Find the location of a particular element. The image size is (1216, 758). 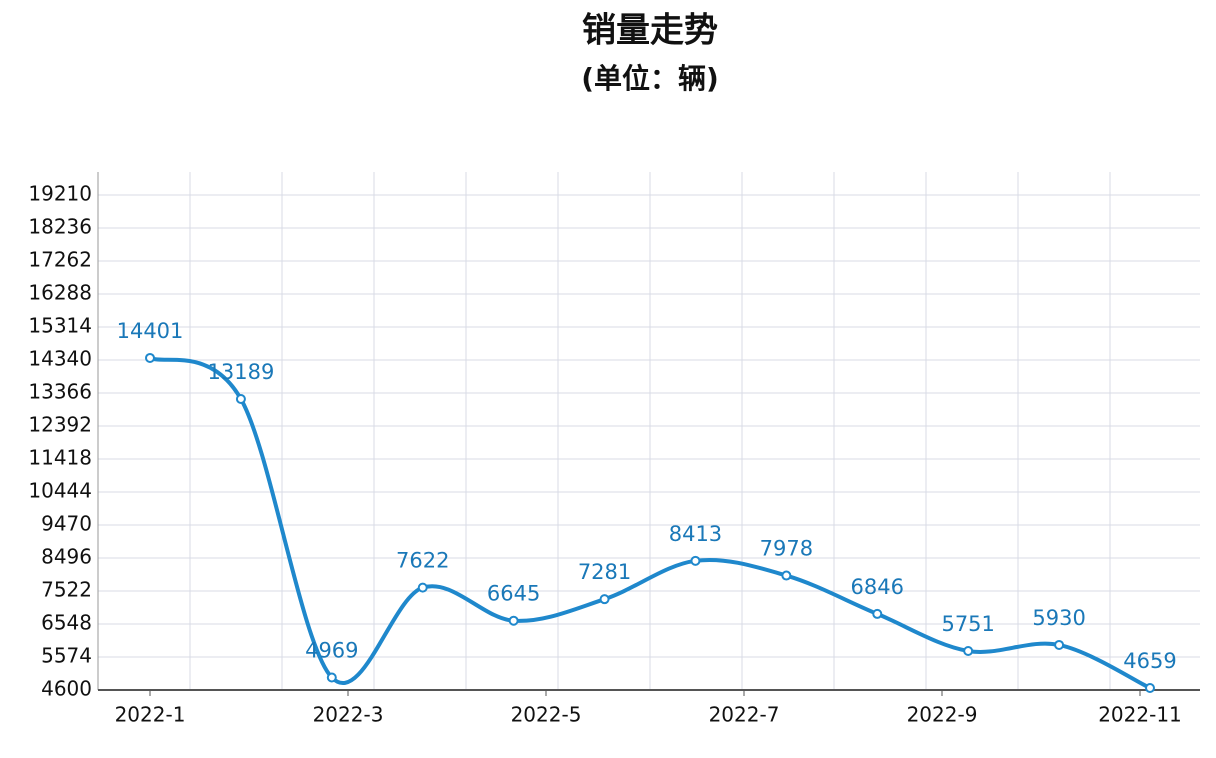

y-tick-label: 18236 is located at coordinates (60, 227).